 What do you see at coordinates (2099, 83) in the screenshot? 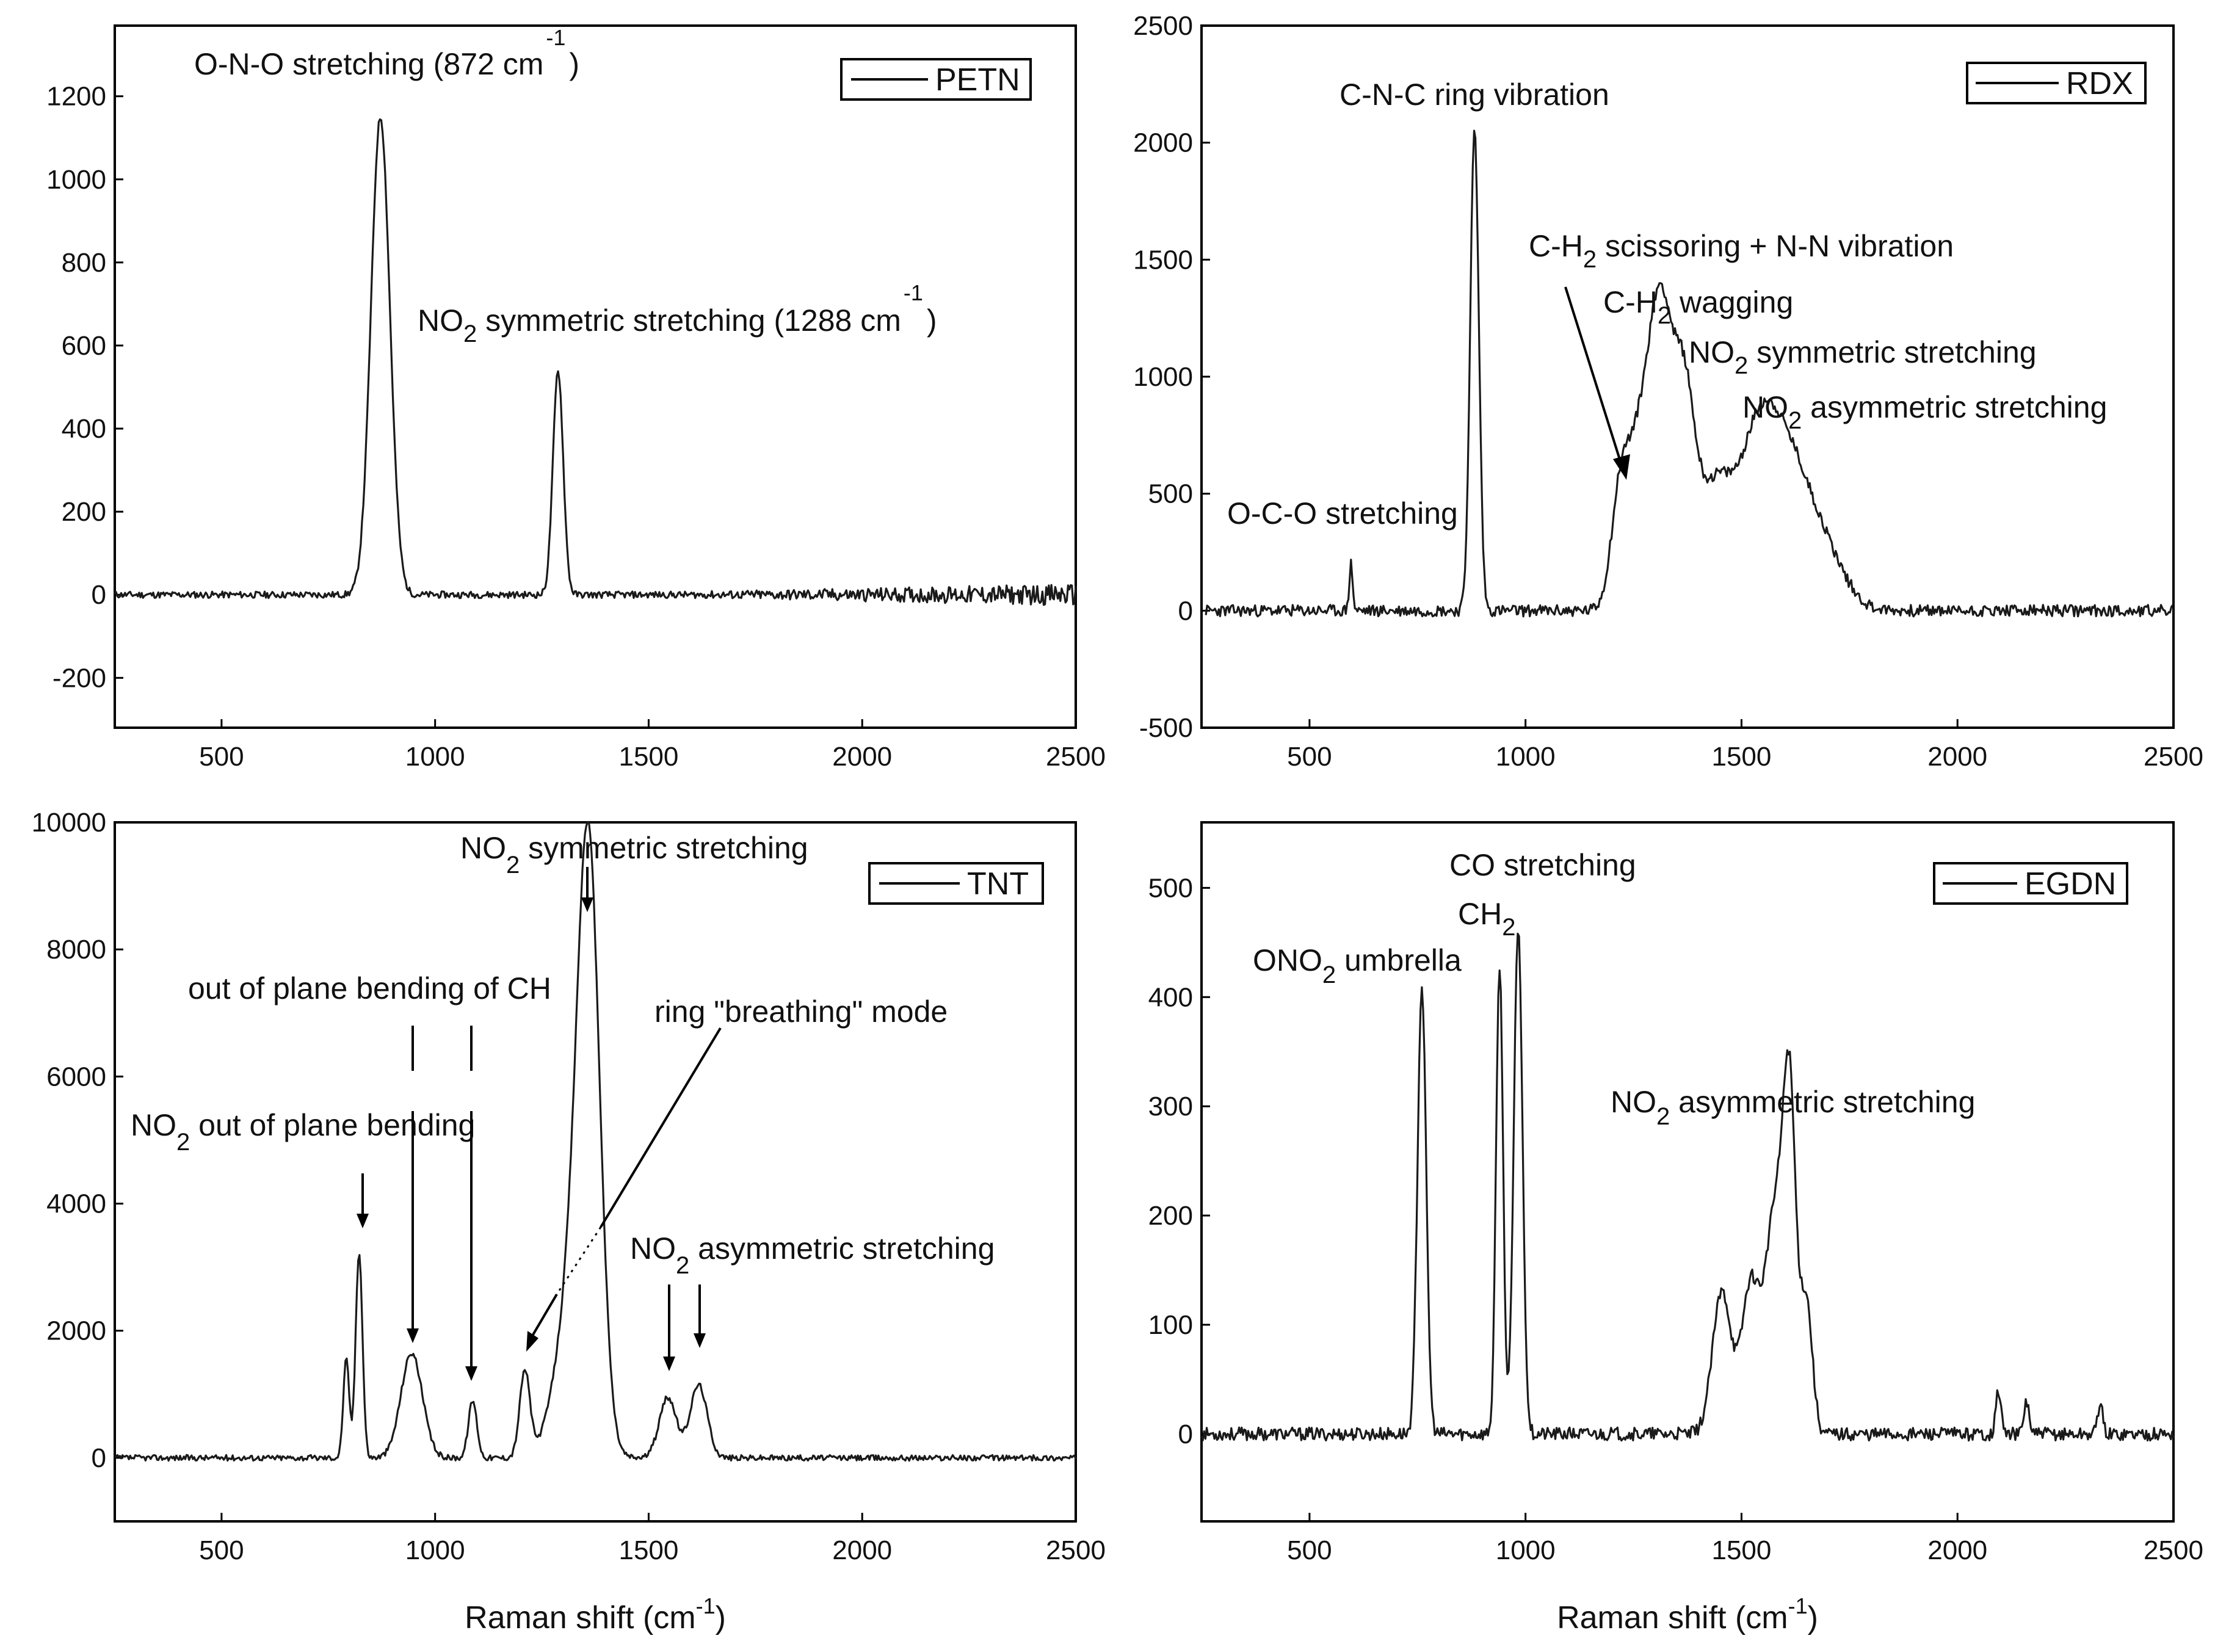
I see `rdx-legend-label: RDX` at bounding box center [2099, 83].